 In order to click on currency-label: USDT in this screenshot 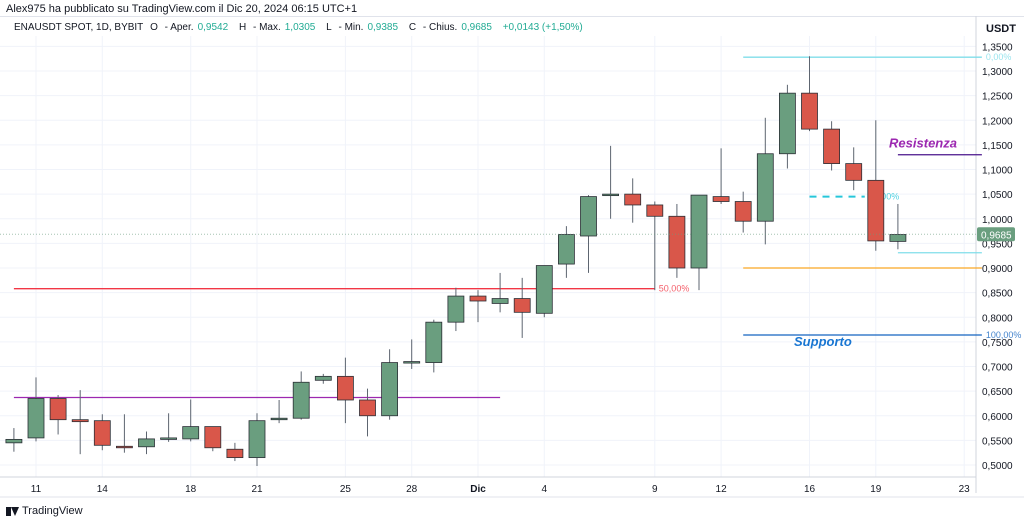, I will do `click(1001, 29)`.